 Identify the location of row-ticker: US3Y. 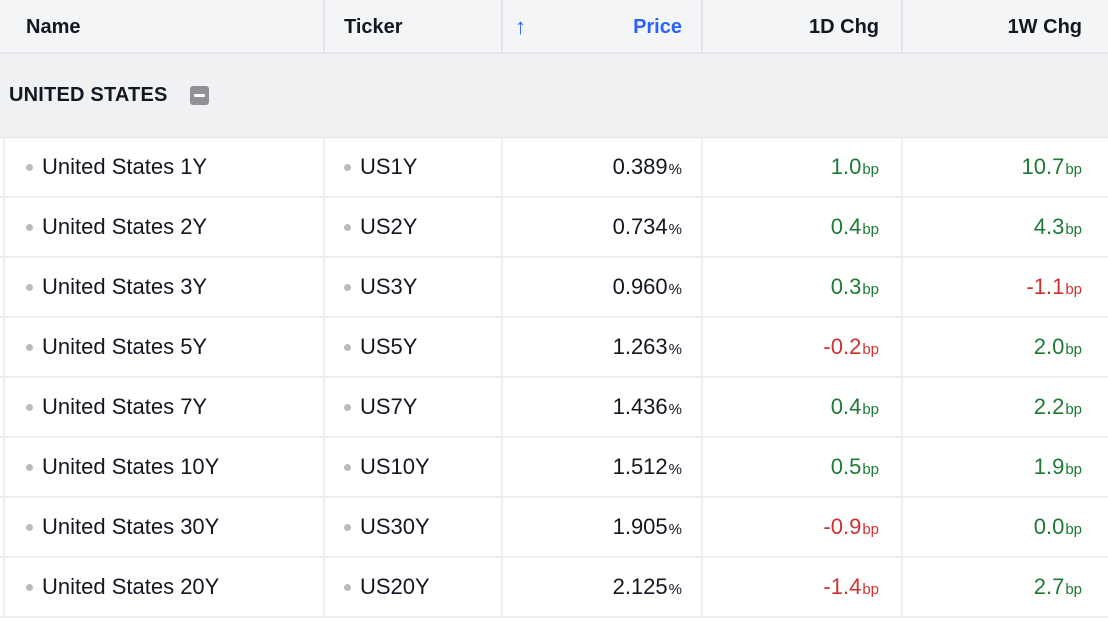
(389, 286).